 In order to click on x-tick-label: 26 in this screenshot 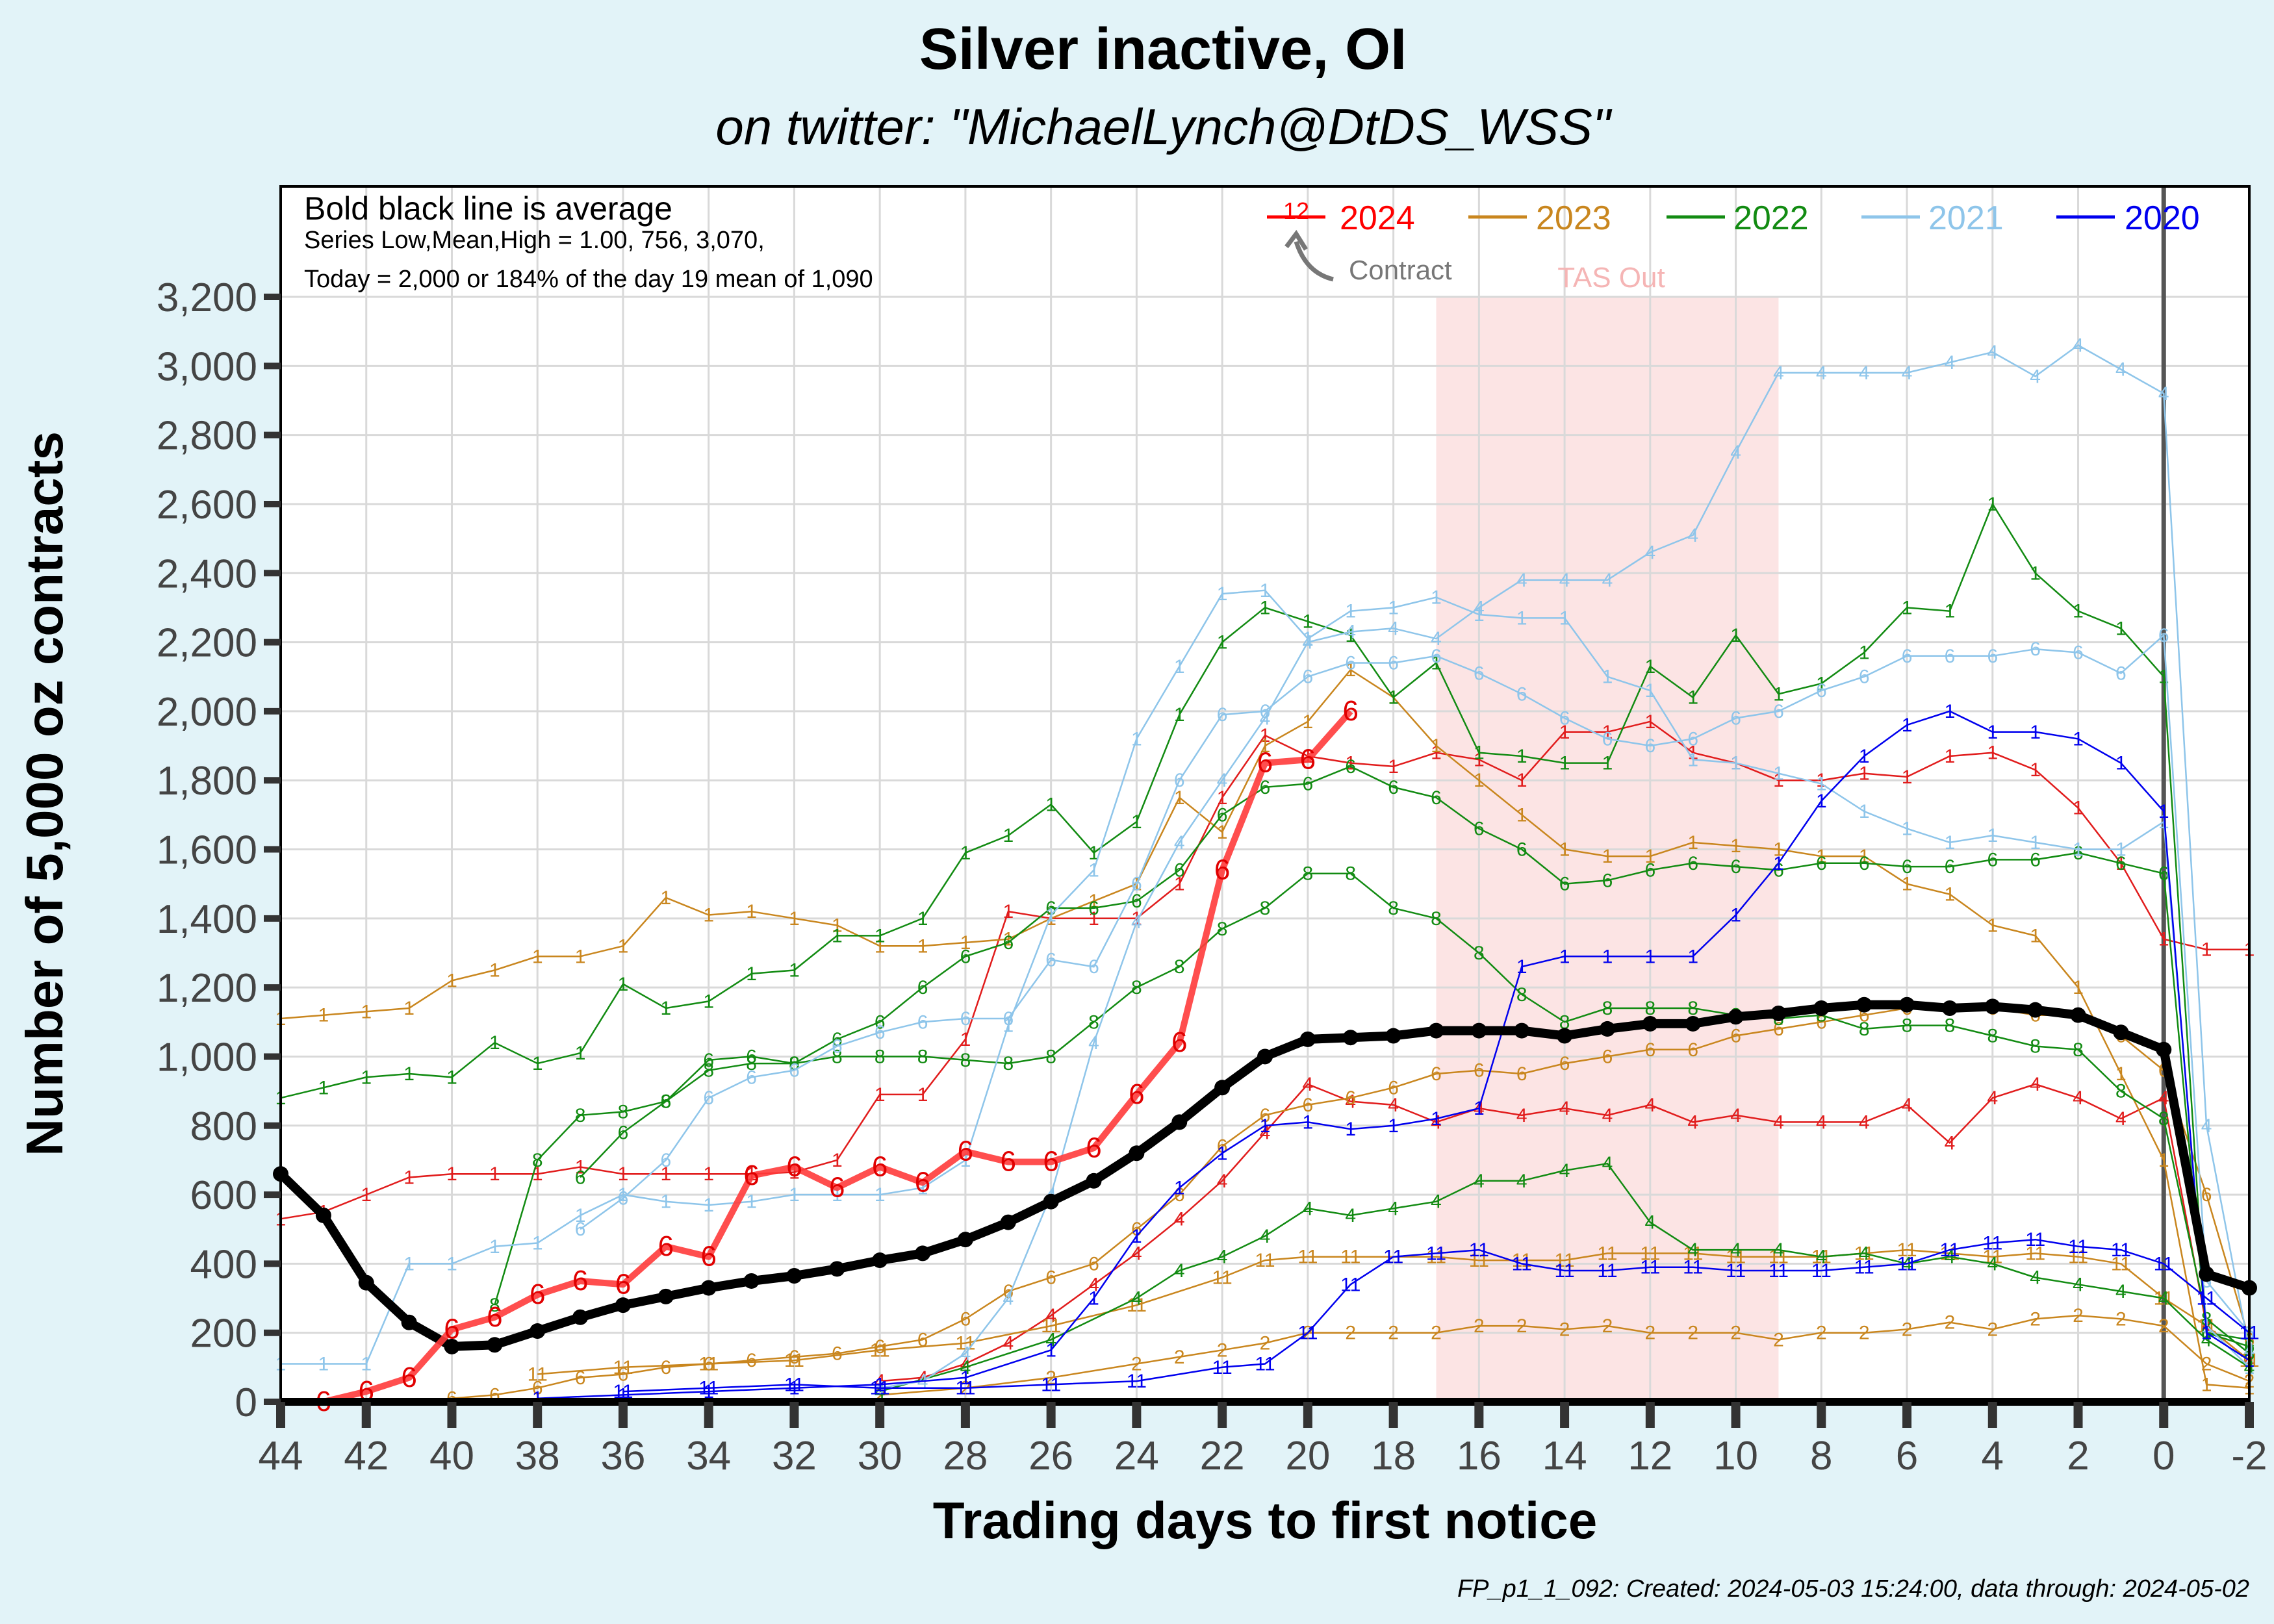, I will do `click(1050, 1456)`.